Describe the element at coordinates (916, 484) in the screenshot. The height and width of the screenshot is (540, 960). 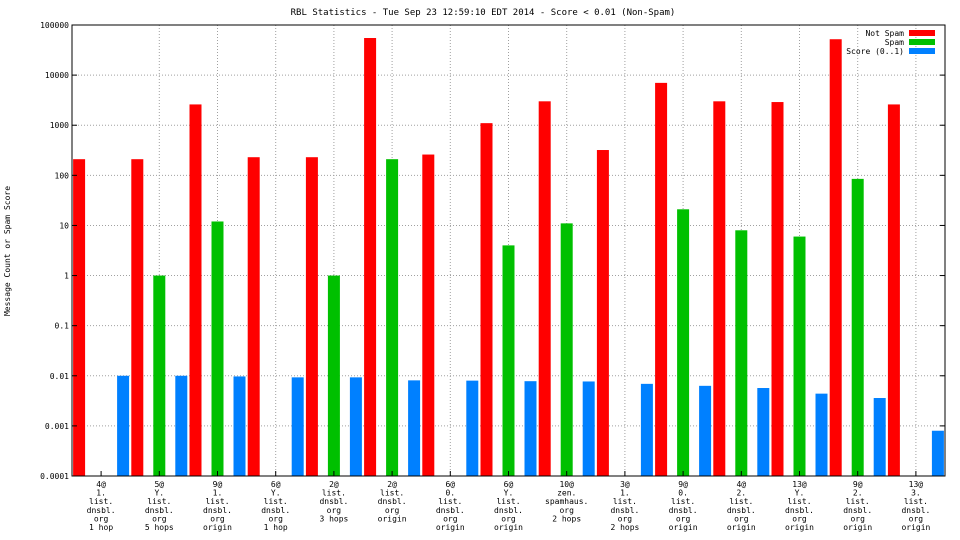
I see `x-tick-label-line: 13@` at that location.